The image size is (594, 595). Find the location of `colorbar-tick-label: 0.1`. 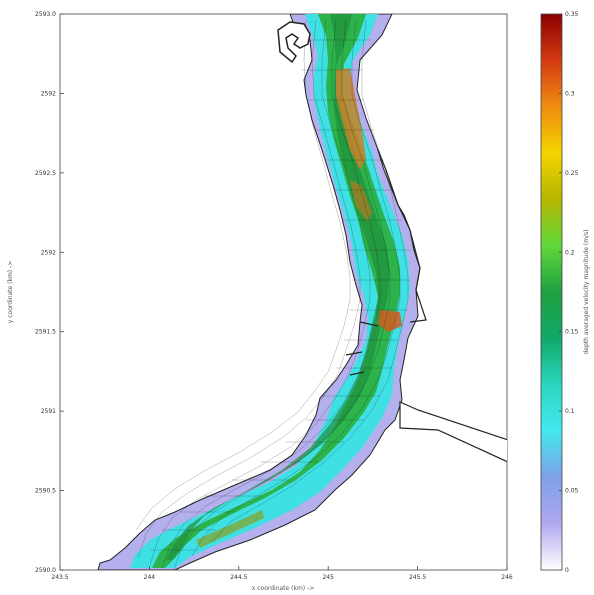

colorbar-tick-label: 0.1 is located at coordinates (570, 411).